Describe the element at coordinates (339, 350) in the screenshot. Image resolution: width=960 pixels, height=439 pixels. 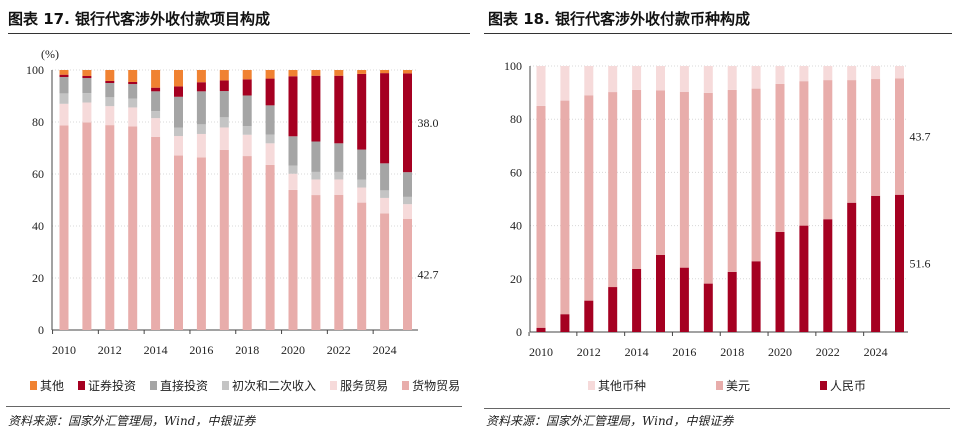
I see `x-tick-label: 2022` at that location.